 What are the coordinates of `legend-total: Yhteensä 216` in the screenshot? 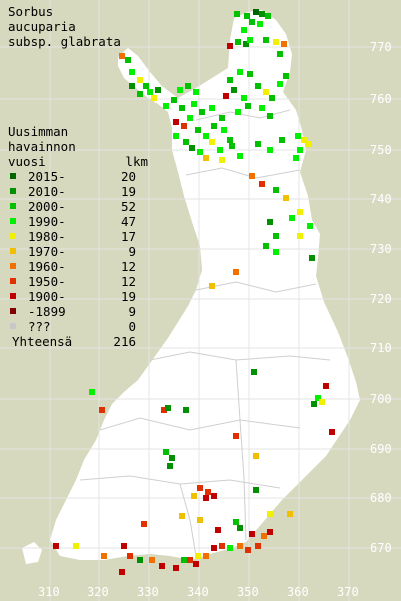 It's located at (72, 341).